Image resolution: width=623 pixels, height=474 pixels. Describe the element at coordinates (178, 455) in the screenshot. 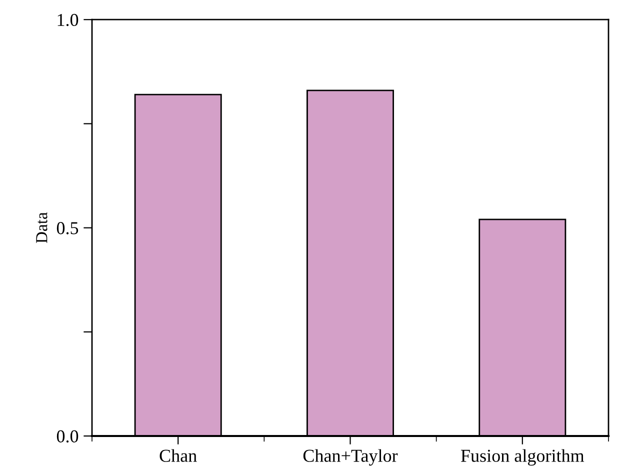

I see `x-tick-label: Chan` at that location.